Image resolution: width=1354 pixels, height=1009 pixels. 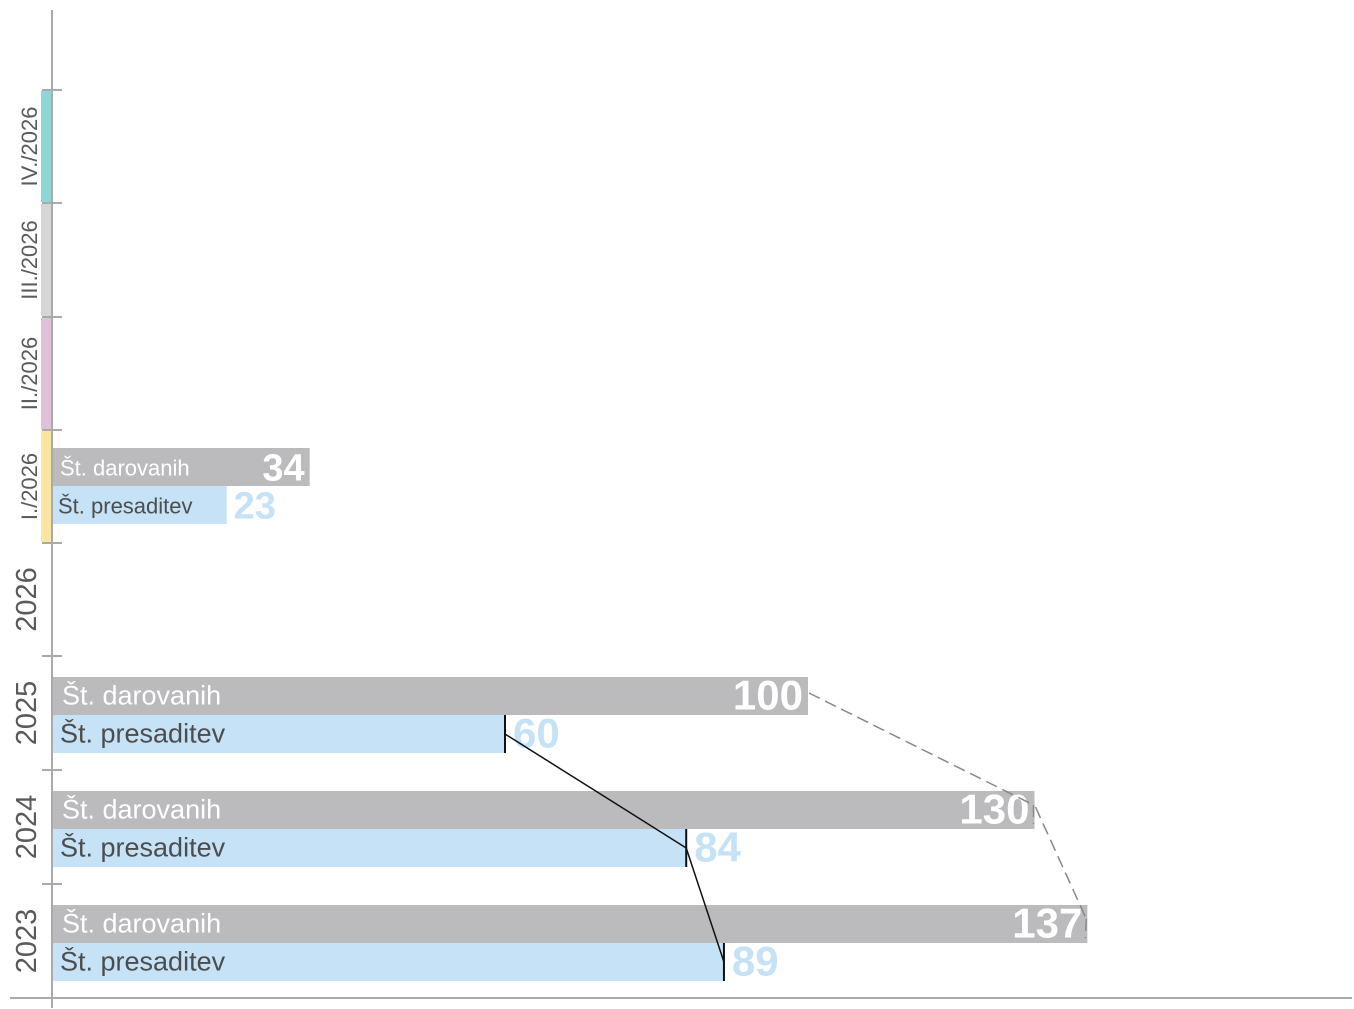 I want to click on data-label: 89, so click(x=755, y=961).